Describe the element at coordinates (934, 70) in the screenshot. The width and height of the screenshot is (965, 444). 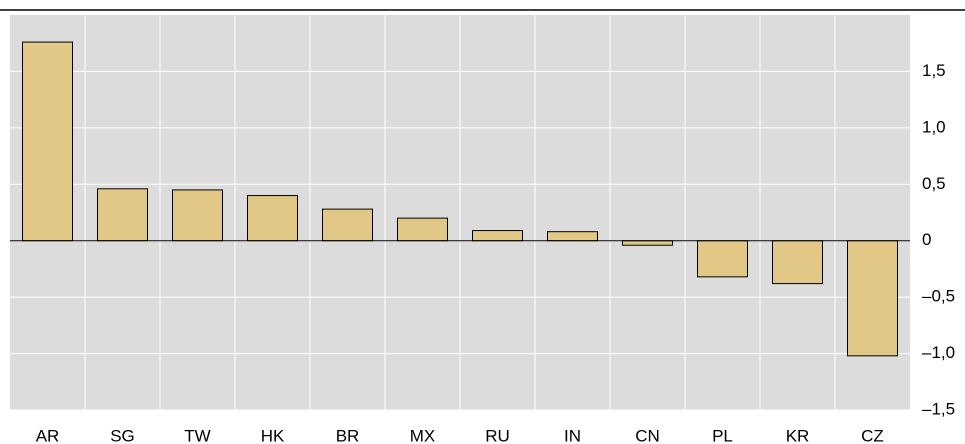
I see `y-tick-label: 1,5` at that location.